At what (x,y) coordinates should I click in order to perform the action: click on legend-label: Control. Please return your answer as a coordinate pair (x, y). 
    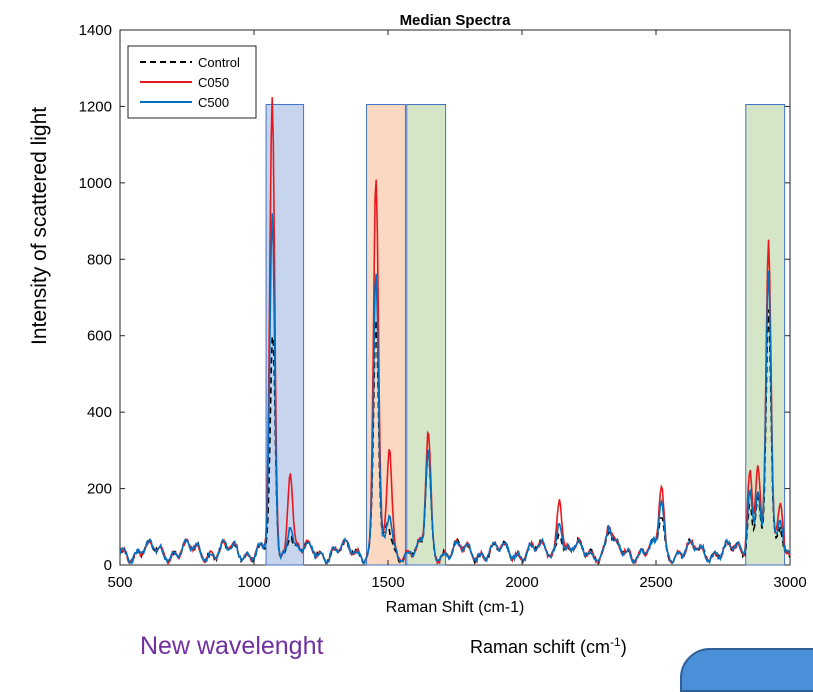
    Looking at the image, I should click on (219, 62).